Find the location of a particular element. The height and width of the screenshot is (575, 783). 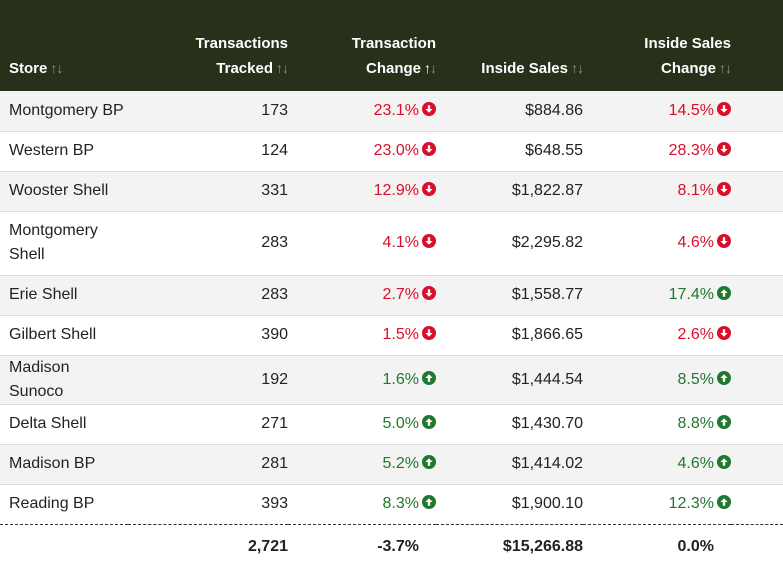

table-row: Madison Sunoco 192 1.6% $1,444.54 8.5% is located at coordinates (391, 380).